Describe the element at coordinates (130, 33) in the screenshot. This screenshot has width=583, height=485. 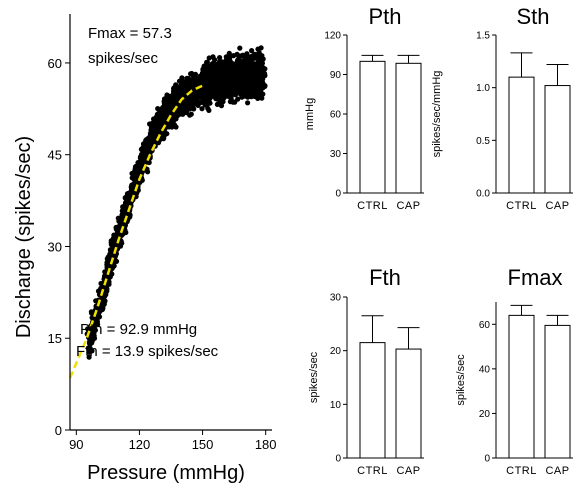
I see `annotation-fmax: Fmax = 57.3` at that location.